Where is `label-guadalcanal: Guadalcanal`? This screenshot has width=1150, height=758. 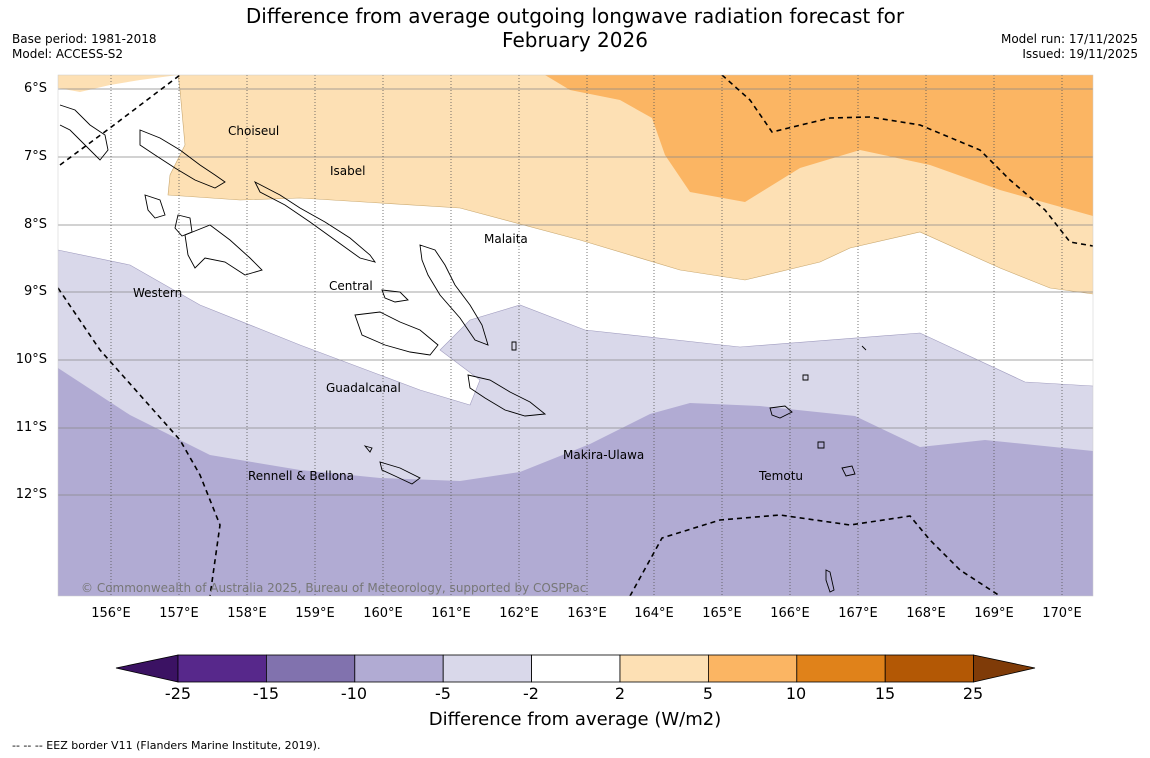 label-guadalcanal: Guadalcanal is located at coordinates (363, 388).